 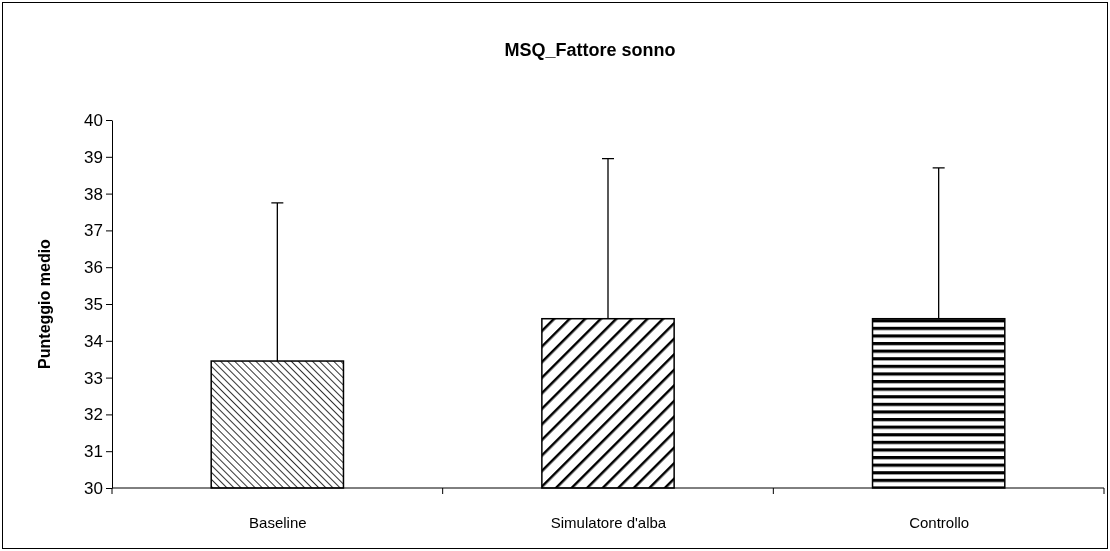 What do you see at coordinates (93, 268) in the screenshot?
I see `y-tick-label: 36` at bounding box center [93, 268].